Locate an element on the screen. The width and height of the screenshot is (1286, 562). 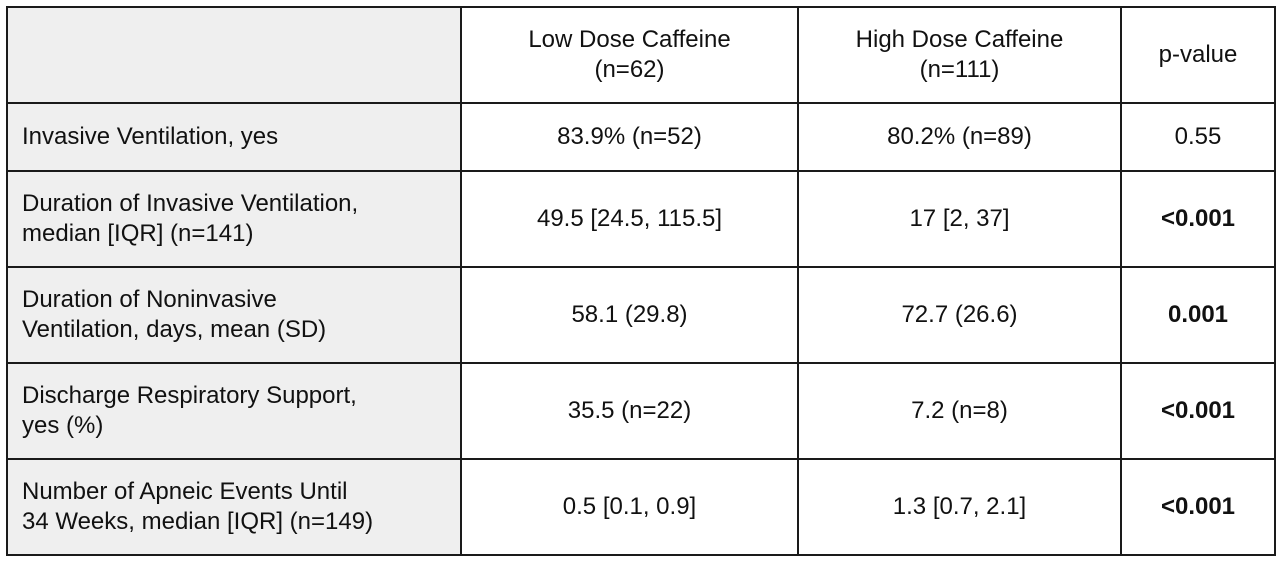
high-dose-value: 17 [2, 37] is located at coordinates (959, 219).